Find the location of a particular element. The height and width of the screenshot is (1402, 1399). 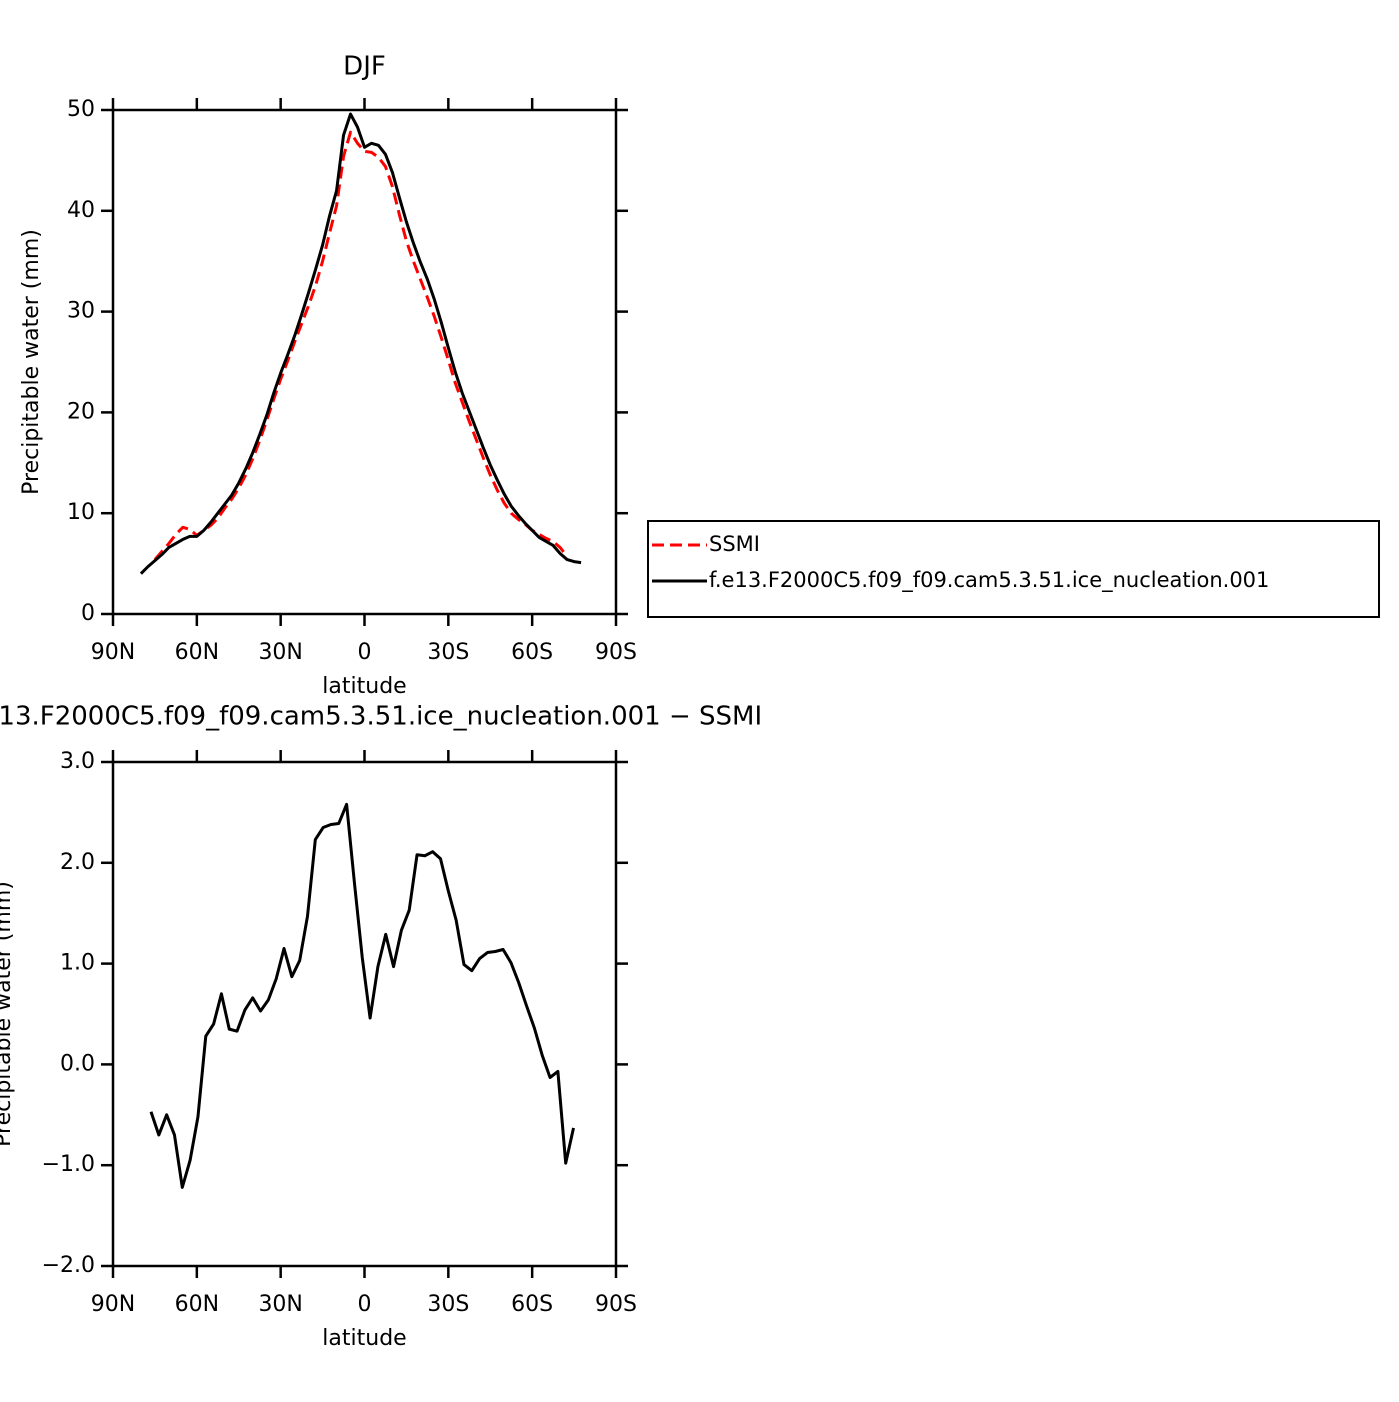

y-tick-label: −1.0 is located at coordinates (68, 1164).